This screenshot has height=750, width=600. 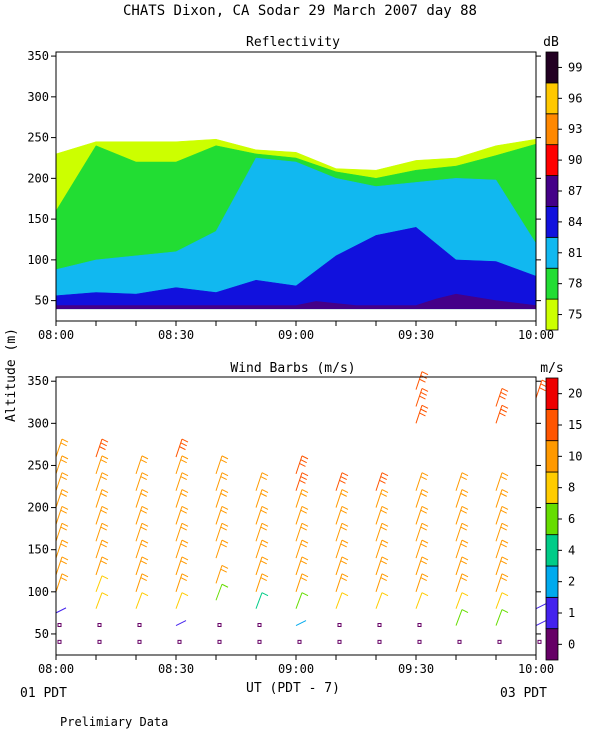 I want to click on wind-xtick-label: 09:00, so click(x=296, y=669).